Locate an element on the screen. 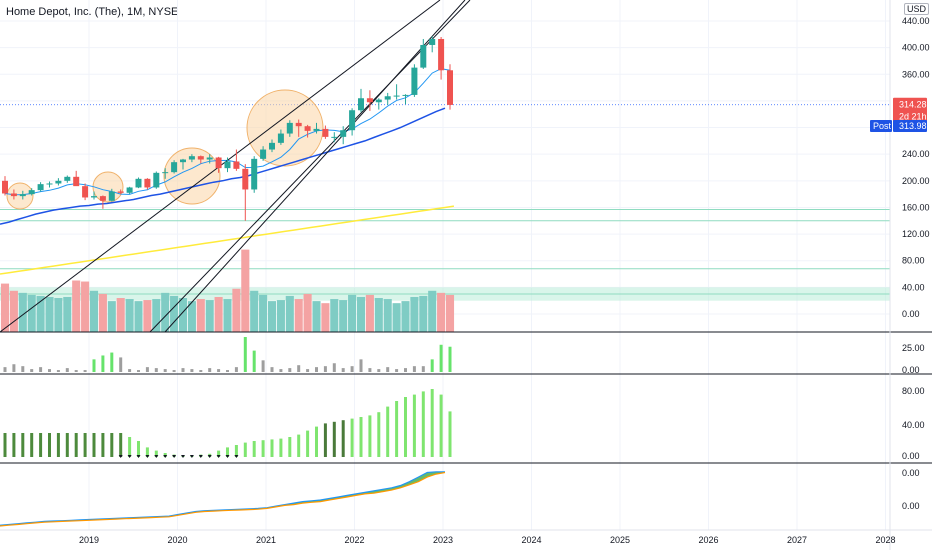 This screenshot has width=932, height=550. price-axis-tick: 200.00 is located at coordinates (916, 181).